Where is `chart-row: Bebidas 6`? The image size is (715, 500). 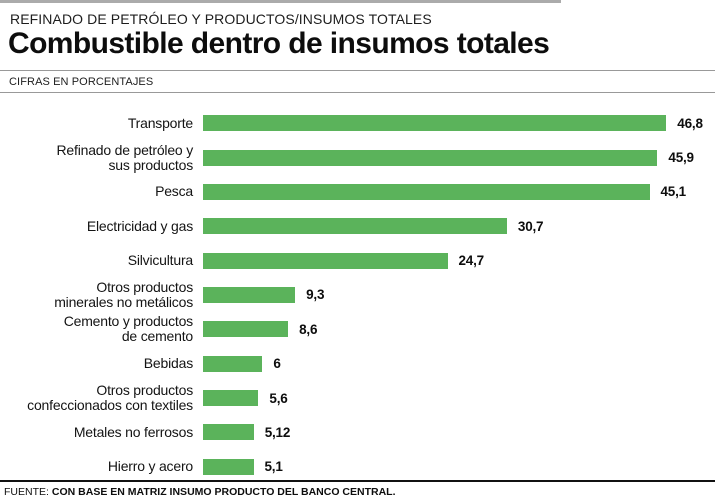
chart-row: Bebidas 6 is located at coordinates (357, 364).